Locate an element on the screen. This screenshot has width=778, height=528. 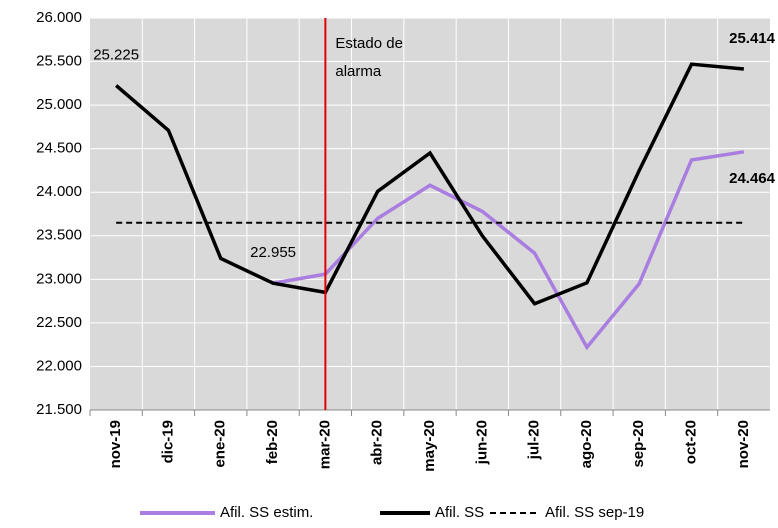
x-tick-label: may-20 is located at coordinates (429, 446).